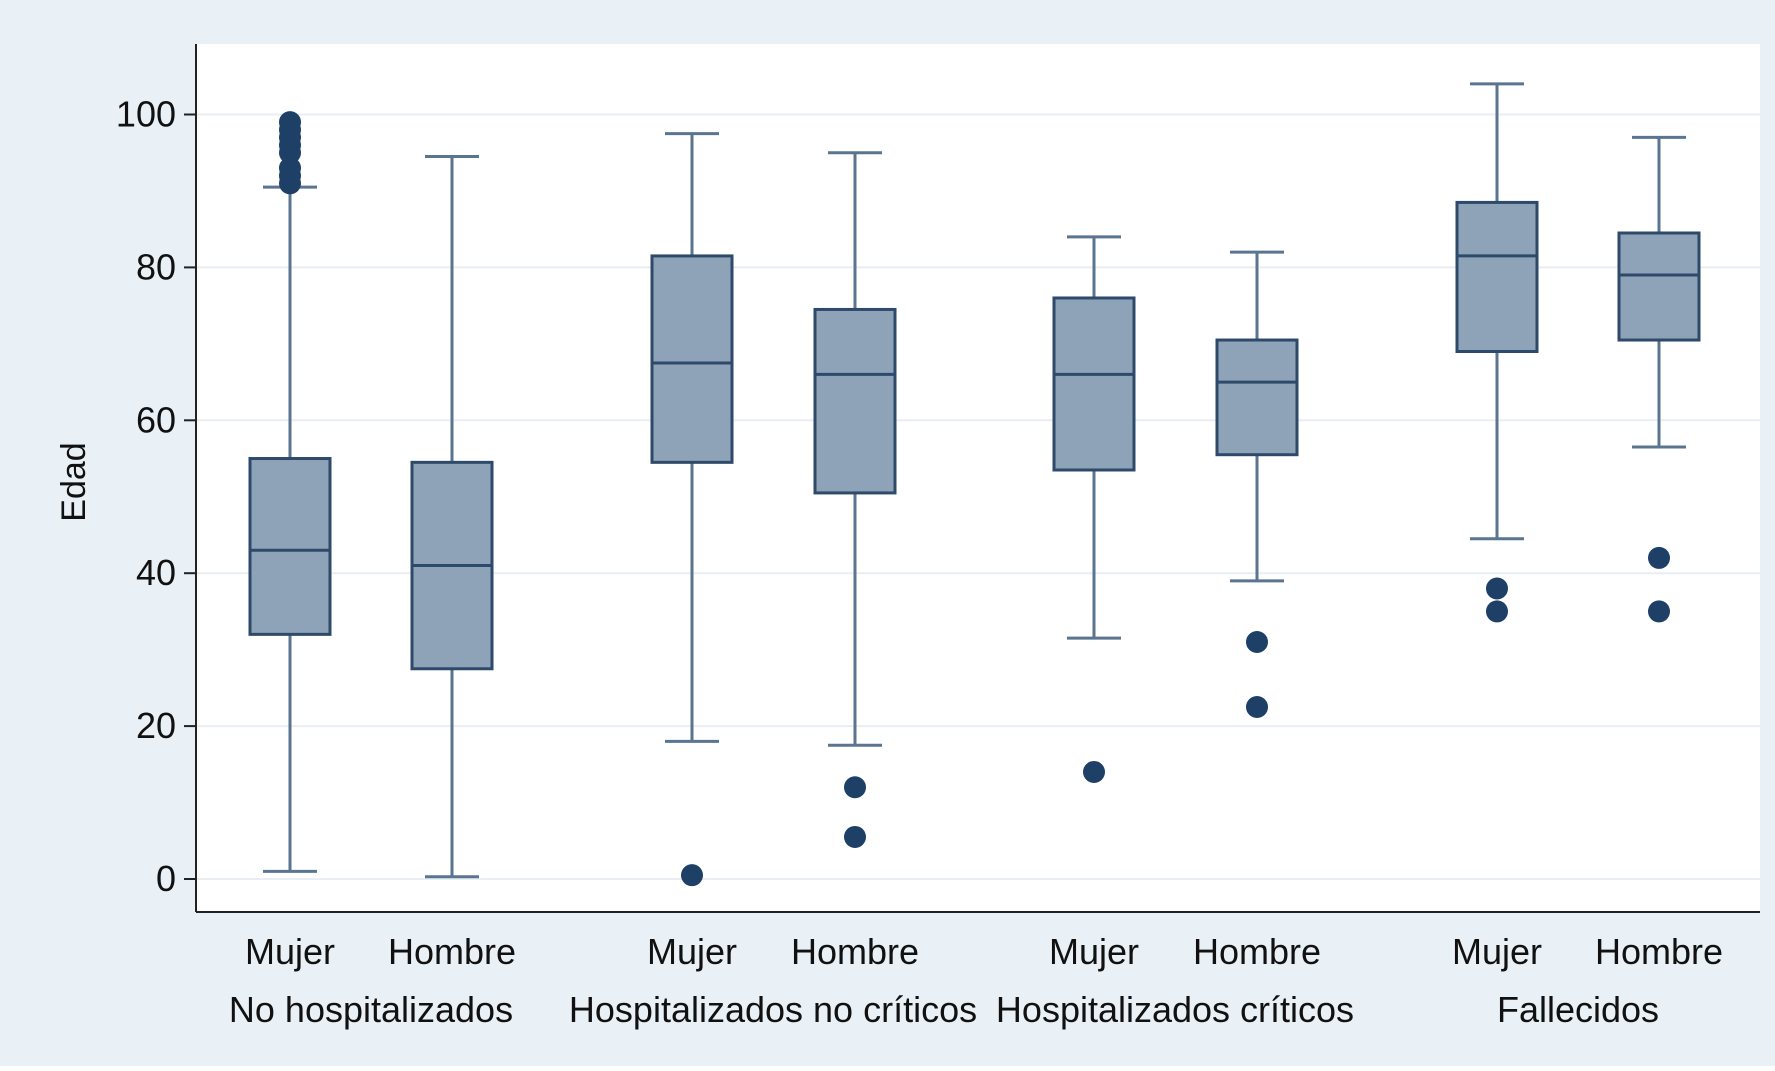 The height and width of the screenshot is (1071, 1775). I want to click on x-group-label: Hospitalizados críticos, so click(1175, 1009).